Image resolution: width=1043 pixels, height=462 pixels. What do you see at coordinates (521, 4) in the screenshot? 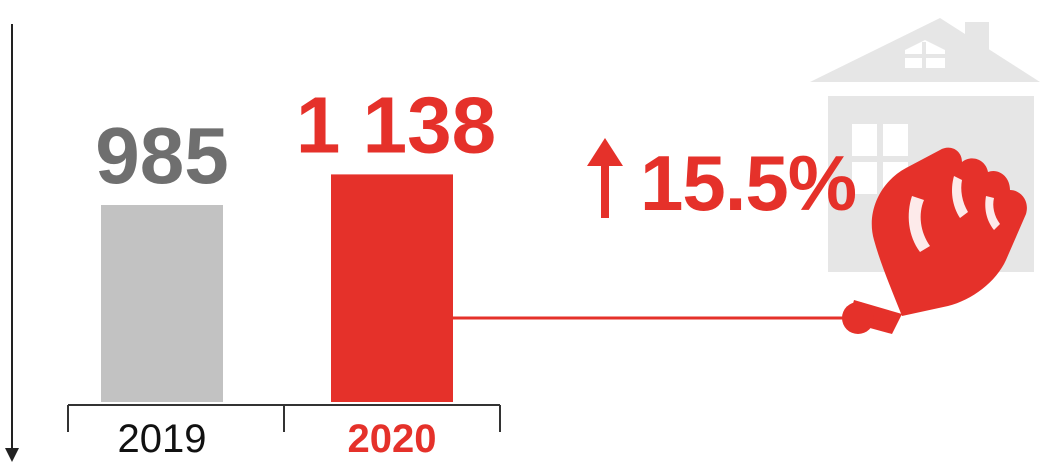
I see `cropped-header-text: ʳ ʳ ʳ ʳ ʳ ʳ ʳ ʳ ʳ ʳ ʳ ʳ ʳ ʳ ʳ ʳ ʳ` at bounding box center [521, 4].